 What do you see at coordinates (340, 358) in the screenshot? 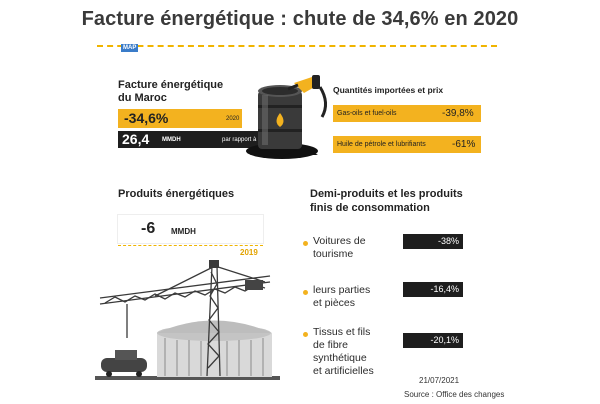
I see `demi-item-2-line-2: synthétique` at bounding box center [340, 358].